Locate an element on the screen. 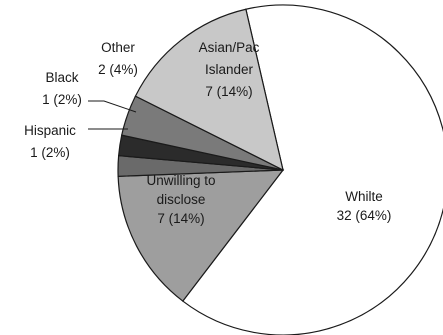 The image size is (443, 335). slice-label-black: Black 1 (2%) is located at coordinates (62, 88).